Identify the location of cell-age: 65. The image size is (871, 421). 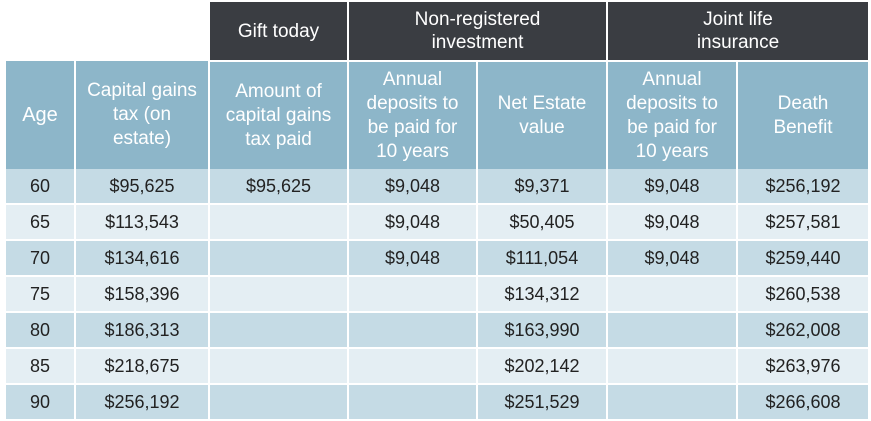
(41, 222).